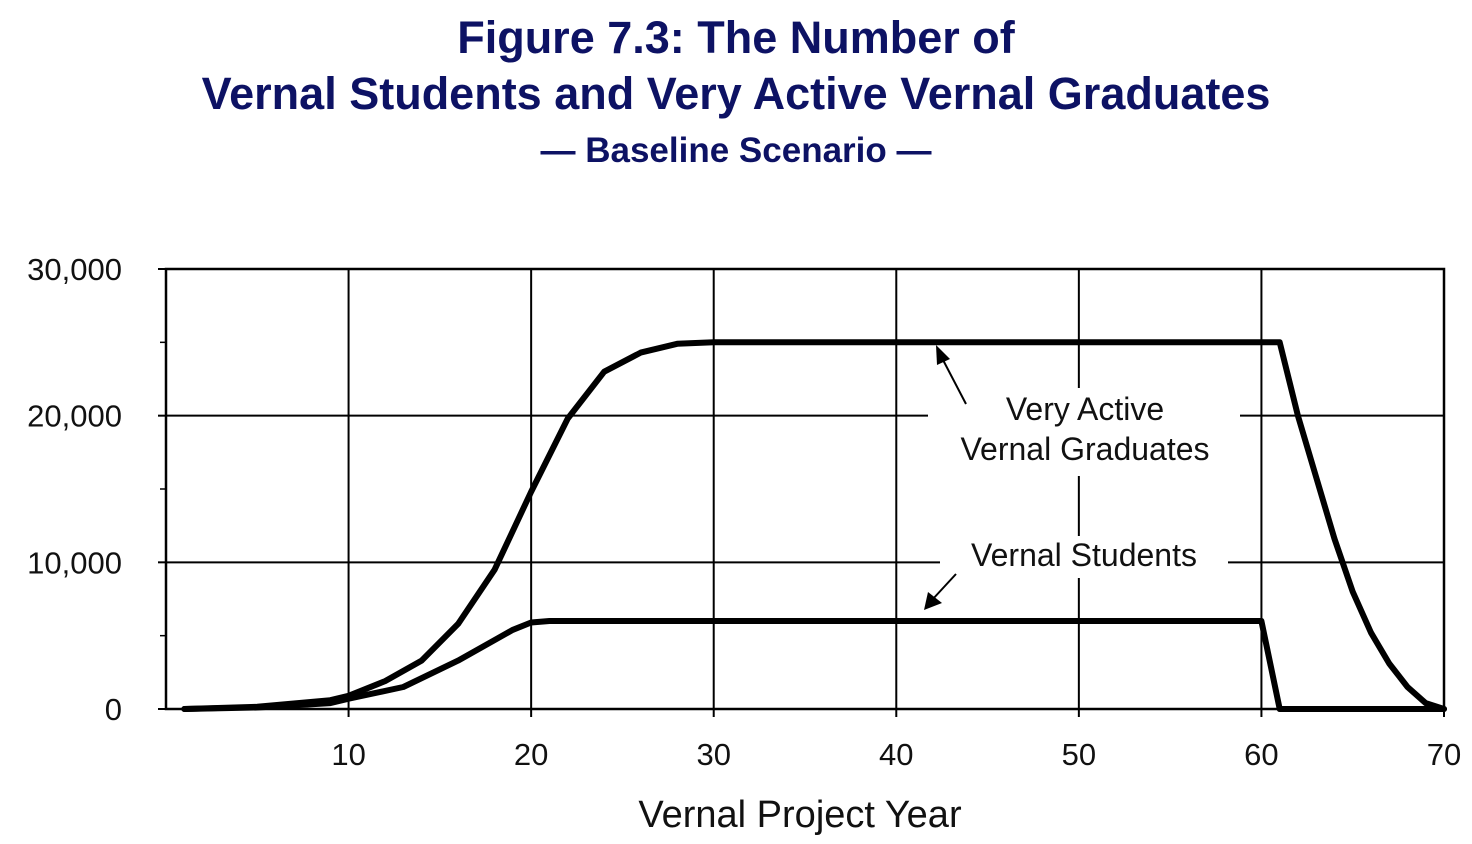 The width and height of the screenshot is (1472, 844). What do you see at coordinates (74, 269) in the screenshot?
I see `y-tick-label: 30,000` at bounding box center [74, 269].